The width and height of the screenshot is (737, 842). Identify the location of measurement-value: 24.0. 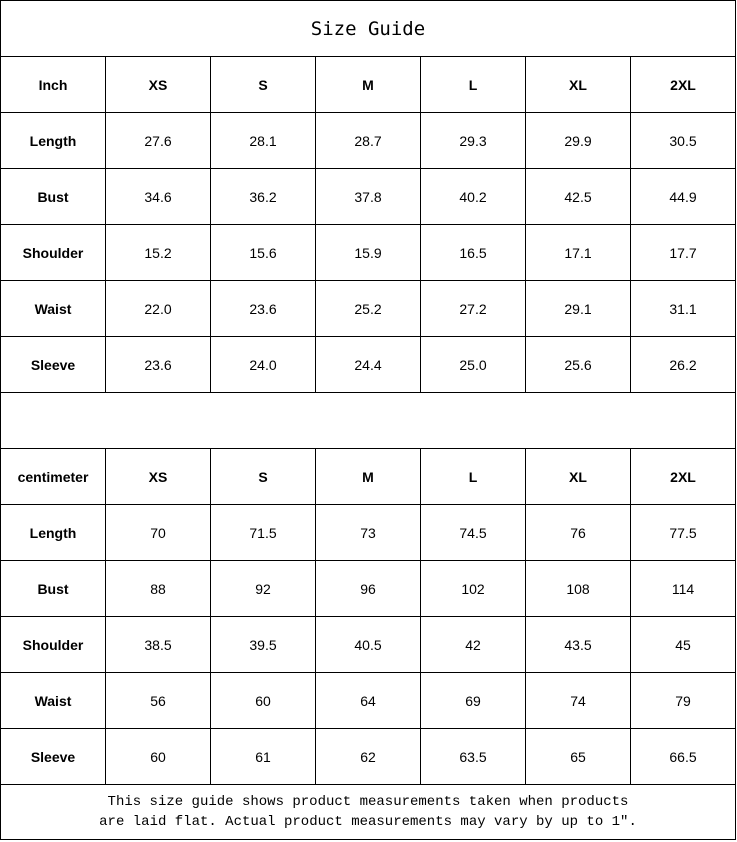
(263, 364).